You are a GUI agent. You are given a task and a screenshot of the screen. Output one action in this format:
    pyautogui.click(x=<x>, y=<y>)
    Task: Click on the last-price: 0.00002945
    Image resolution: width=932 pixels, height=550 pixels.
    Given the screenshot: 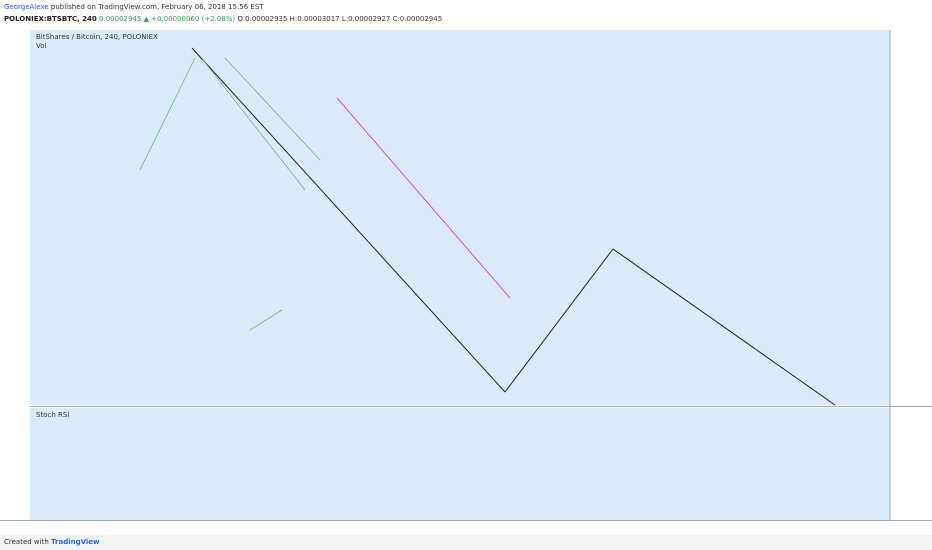 What is the action you would take?
    pyautogui.click(x=120, y=19)
    